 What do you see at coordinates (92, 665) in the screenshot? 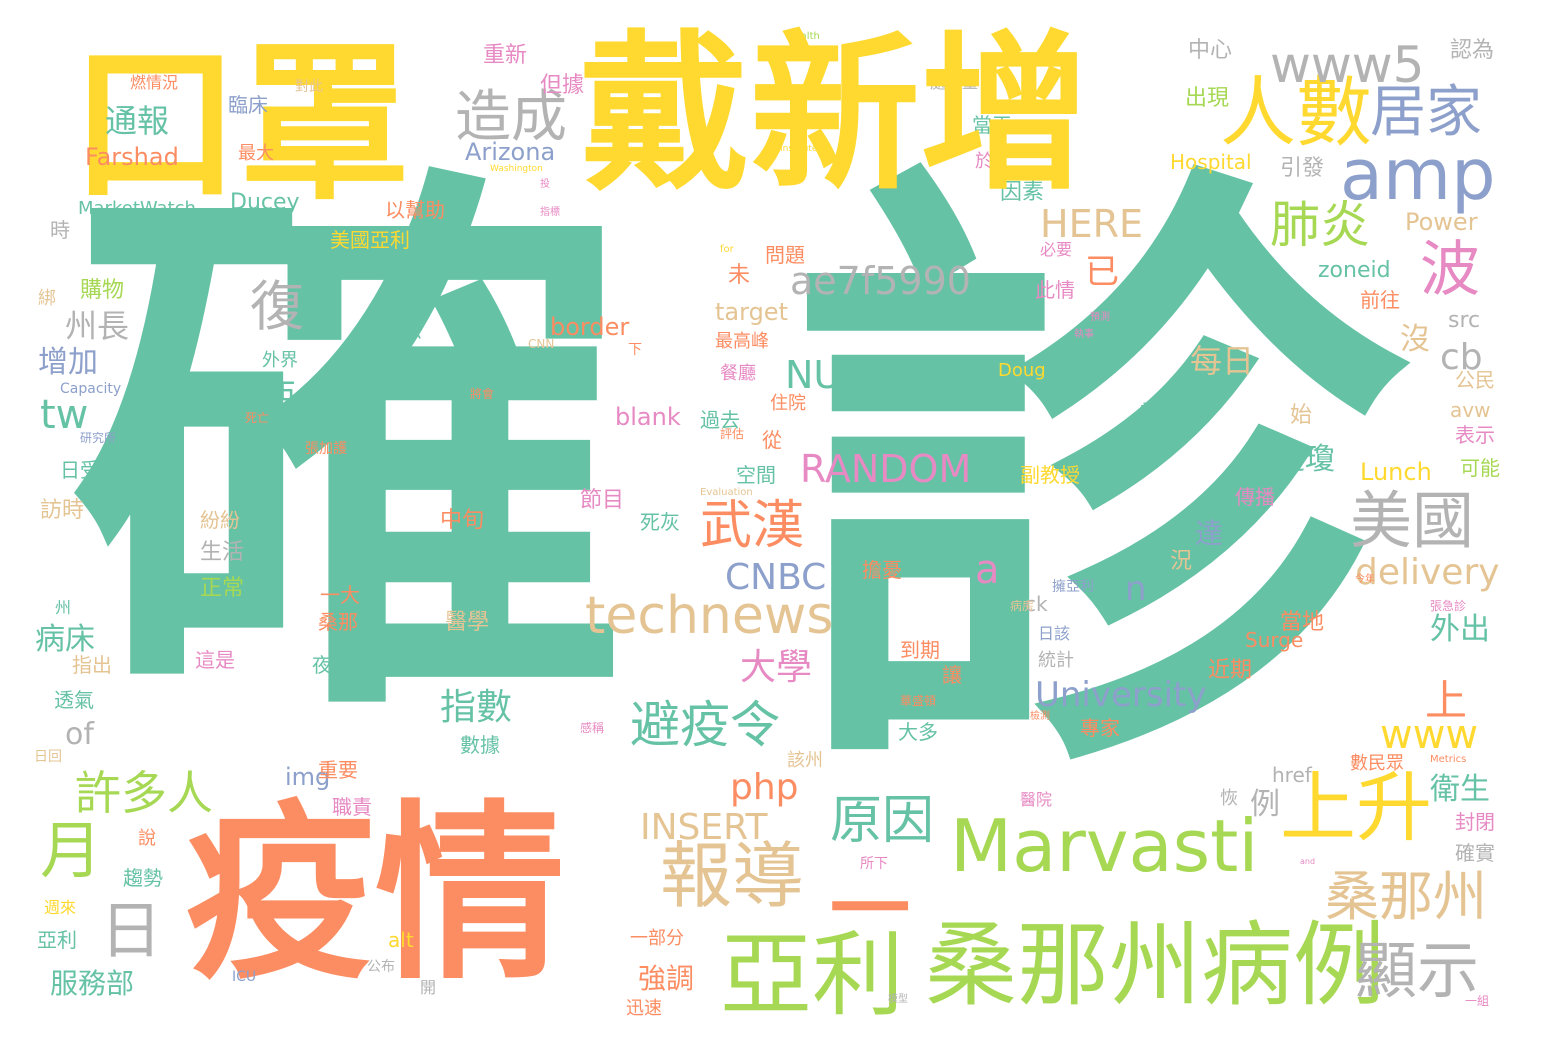
I see `cloud-word-165: 指出` at bounding box center [92, 665].